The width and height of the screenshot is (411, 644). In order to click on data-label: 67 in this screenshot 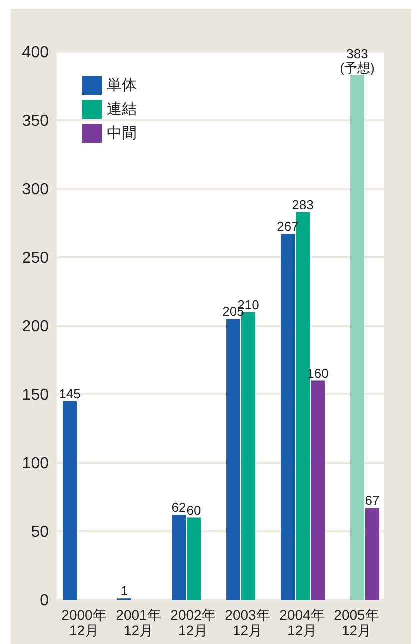, I will do `click(372, 500)`.